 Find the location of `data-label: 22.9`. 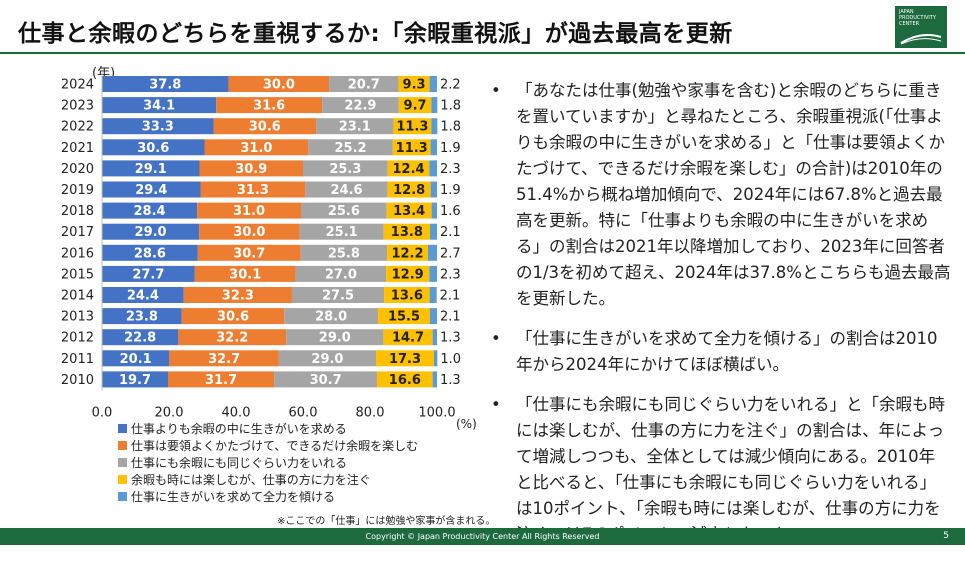

data-label: 22.9 is located at coordinates (360, 106).